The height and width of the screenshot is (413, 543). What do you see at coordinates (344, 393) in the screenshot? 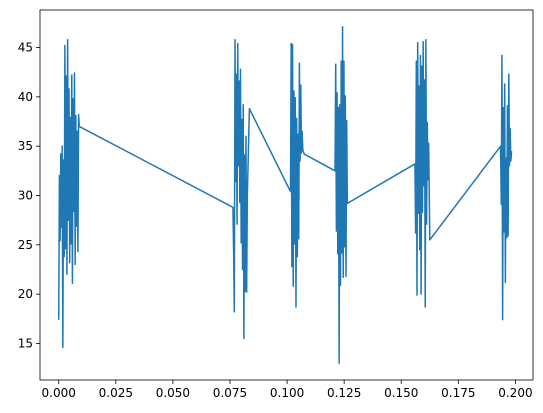
I see `x-tick-label: 0.125` at bounding box center [344, 393].